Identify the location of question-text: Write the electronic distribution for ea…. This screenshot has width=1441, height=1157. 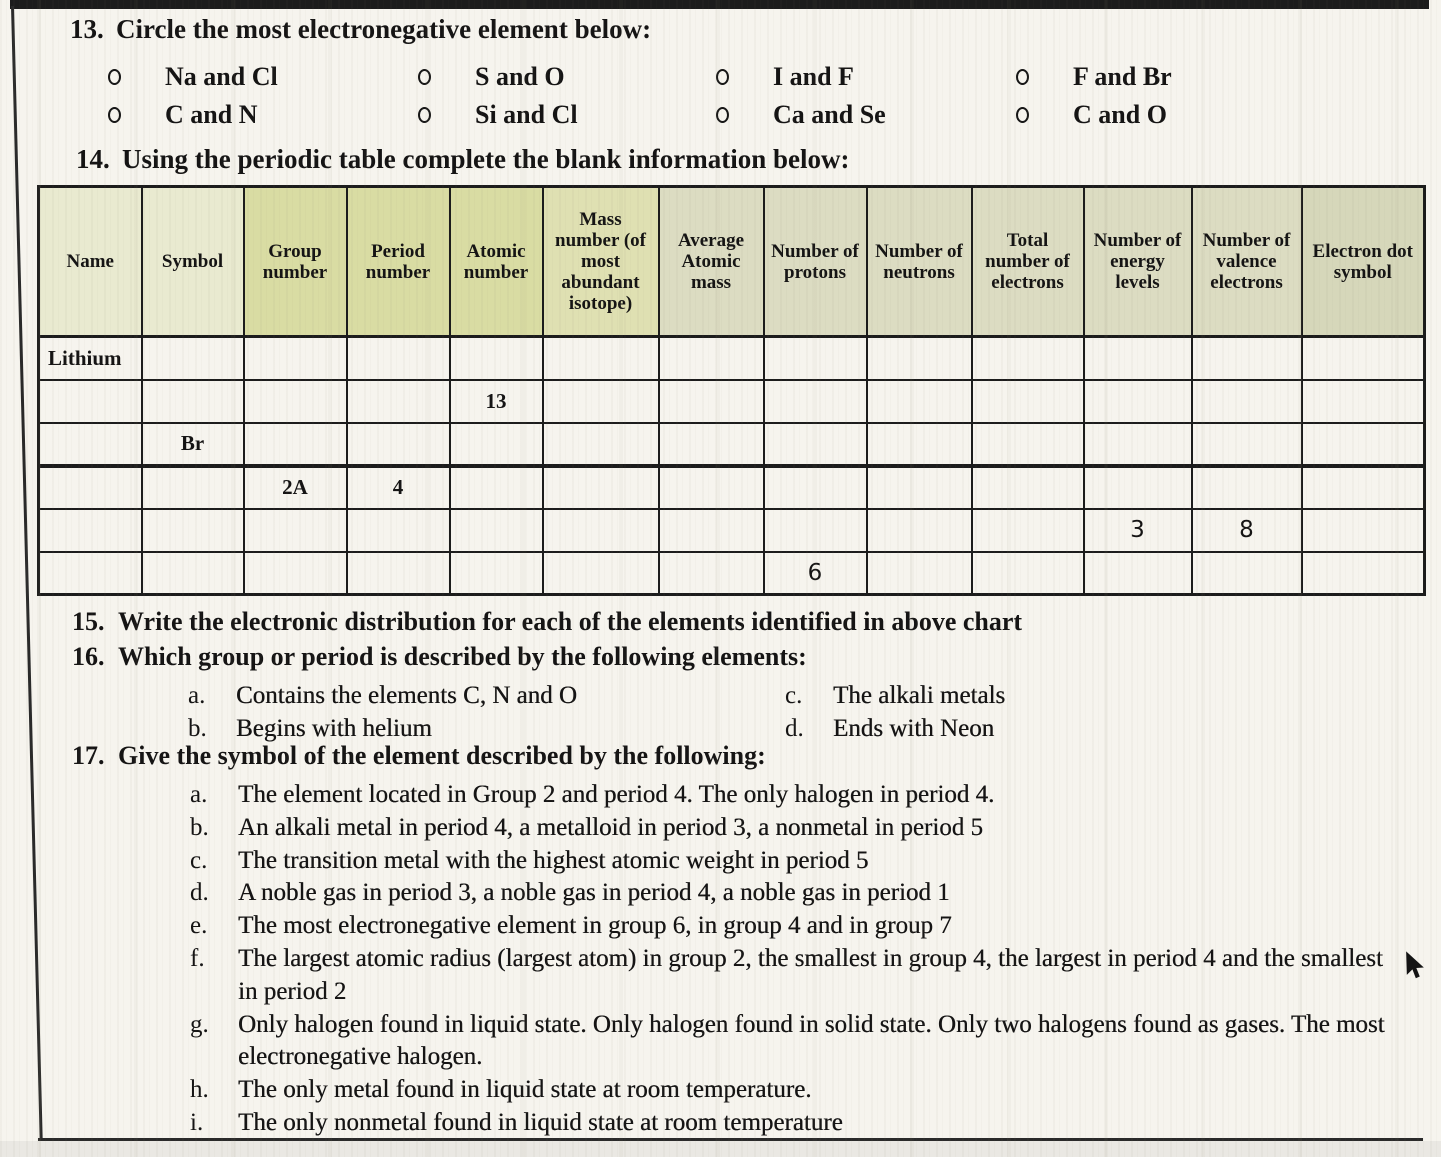
(570, 621).